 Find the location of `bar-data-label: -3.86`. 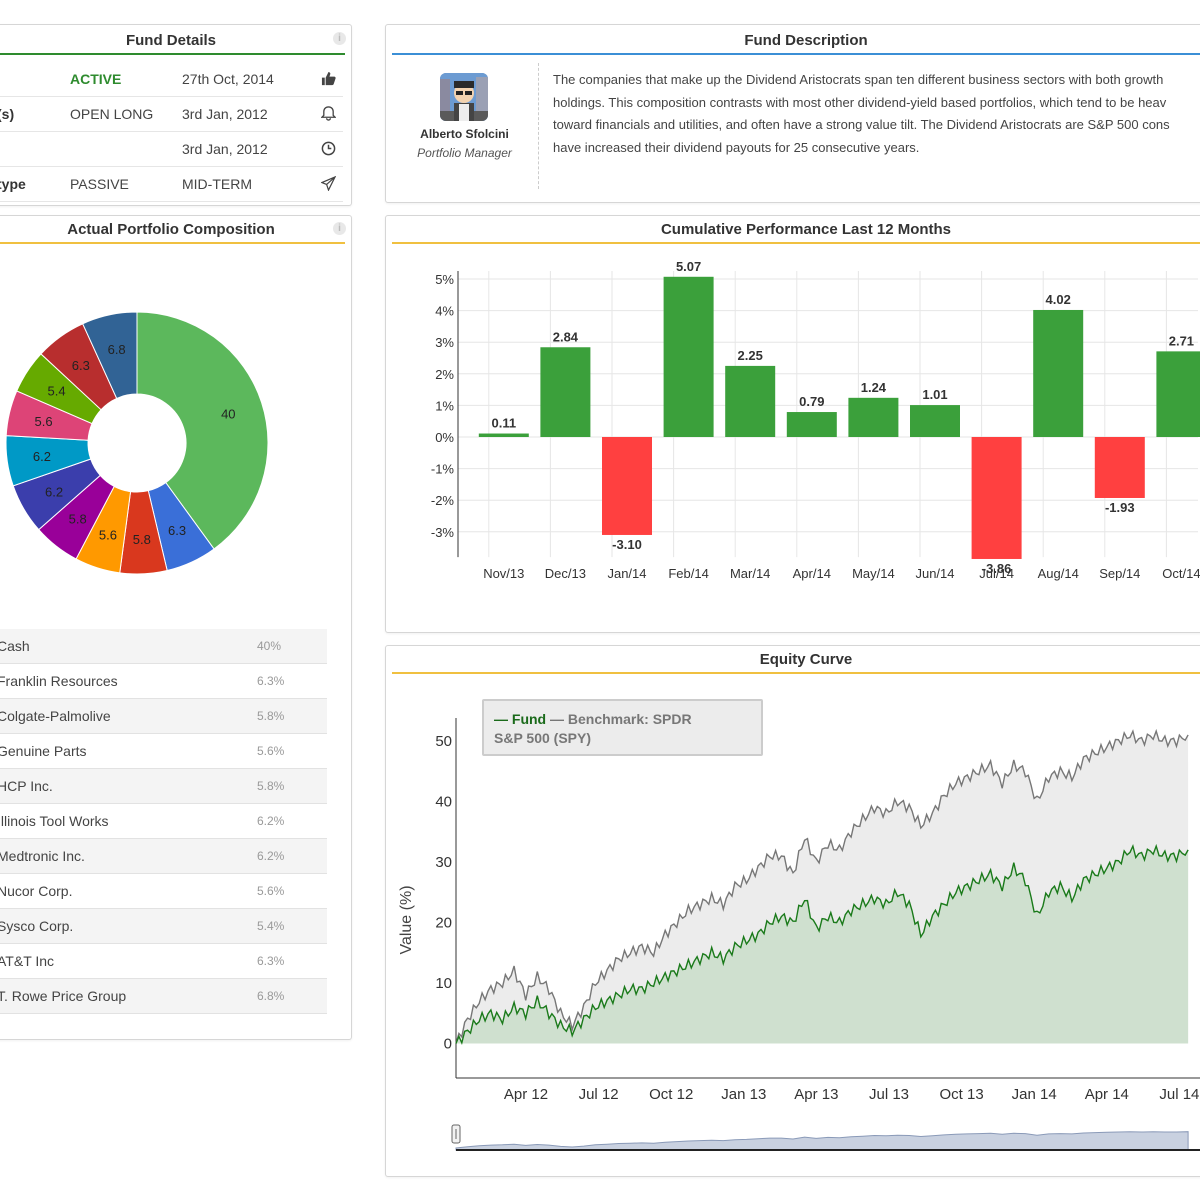

bar-data-label: -3.86 is located at coordinates (997, 568).